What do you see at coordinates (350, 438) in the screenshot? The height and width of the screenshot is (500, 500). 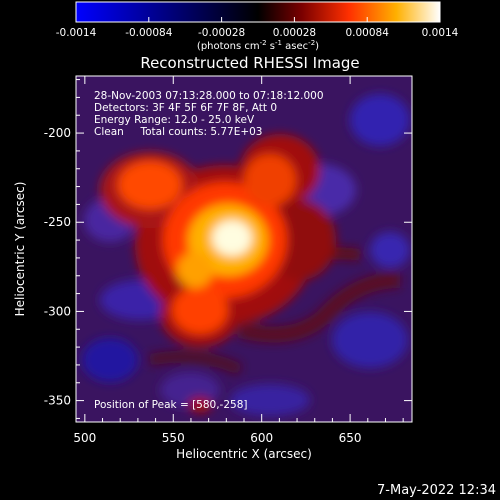 I see `x-tick-label: 650` at bounding box center [350, 438].